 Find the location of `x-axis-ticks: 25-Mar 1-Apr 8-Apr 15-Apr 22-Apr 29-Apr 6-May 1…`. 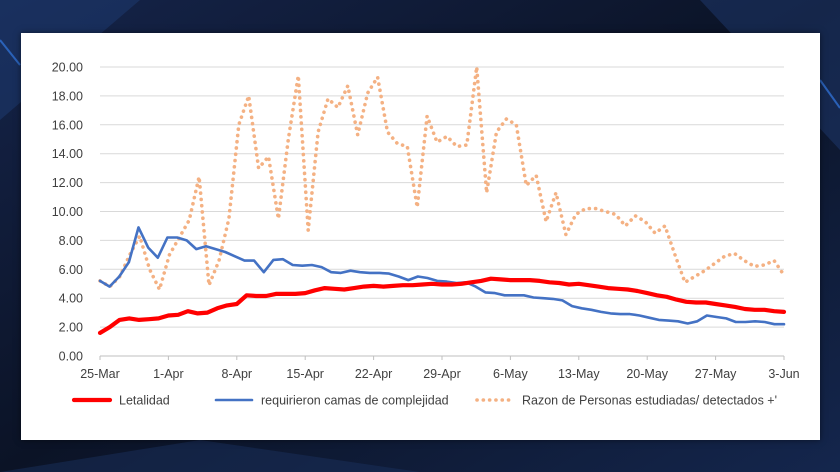

x-axis-ticks: 25-Mar 1-Apr 8-Apr 15-Apr 22-Apr 29-Apr 6-May 1… is located at coordinates (440, 368).